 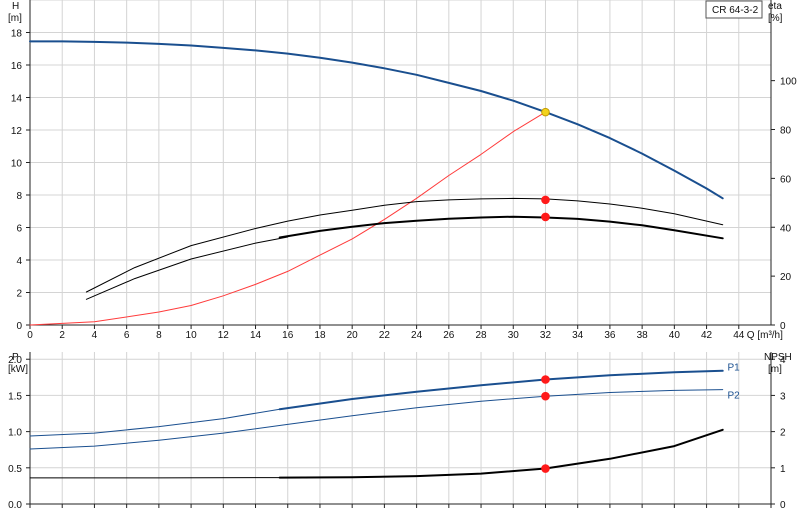 What do you see at coordinates (19, 326) in the screenshot?
I see `left-axis-tick-label: 0` at bounding box center [19, 326].